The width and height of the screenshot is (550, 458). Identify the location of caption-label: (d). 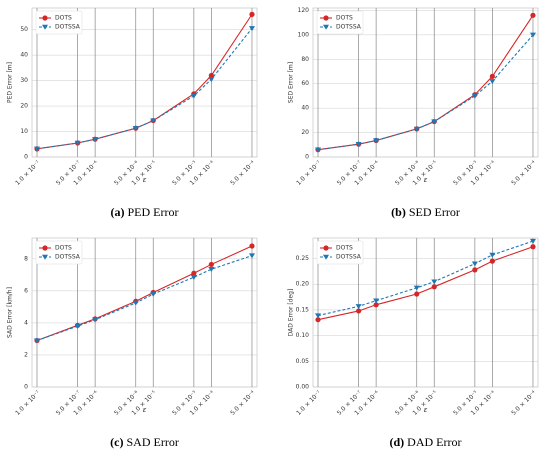
(397, 442).